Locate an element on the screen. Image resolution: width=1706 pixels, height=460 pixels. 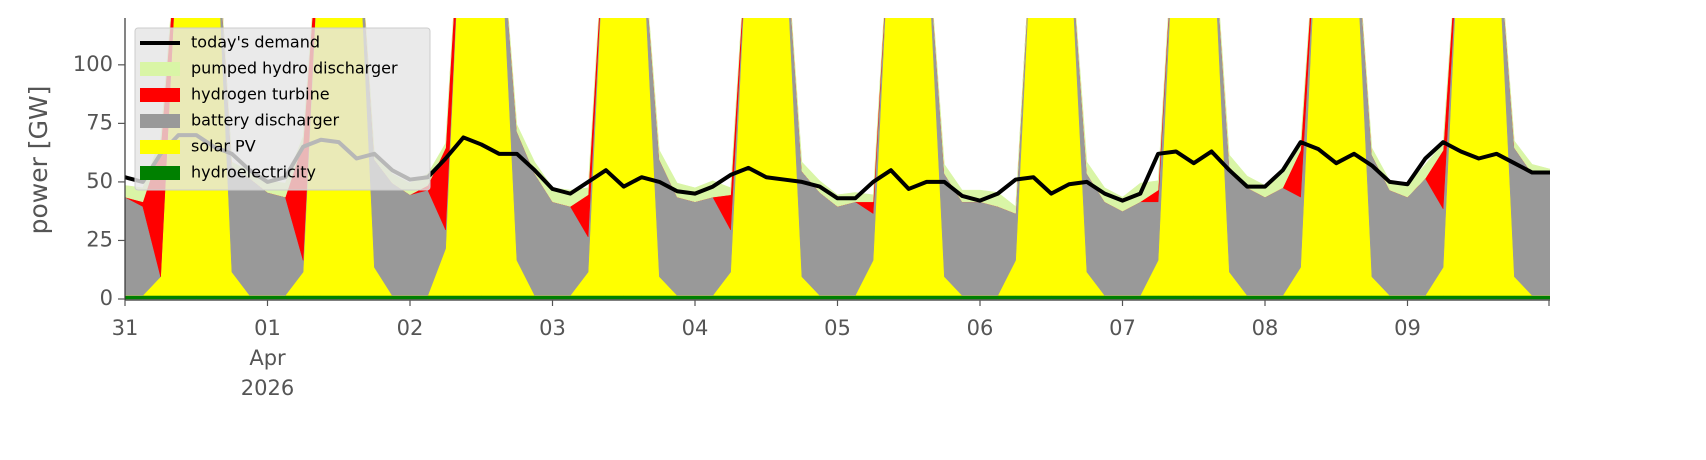
x-tick-label: 01 is located at coordinates (267, 328).